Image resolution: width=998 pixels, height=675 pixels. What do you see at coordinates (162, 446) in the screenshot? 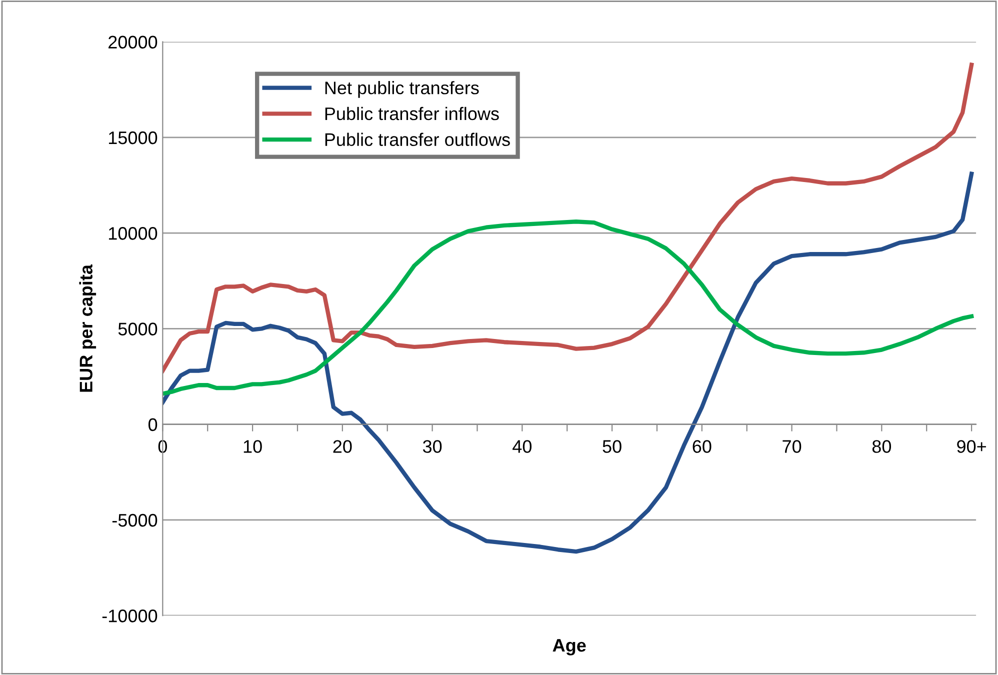
I see `x-tick-label: 0` at bounding box center [162, 446].